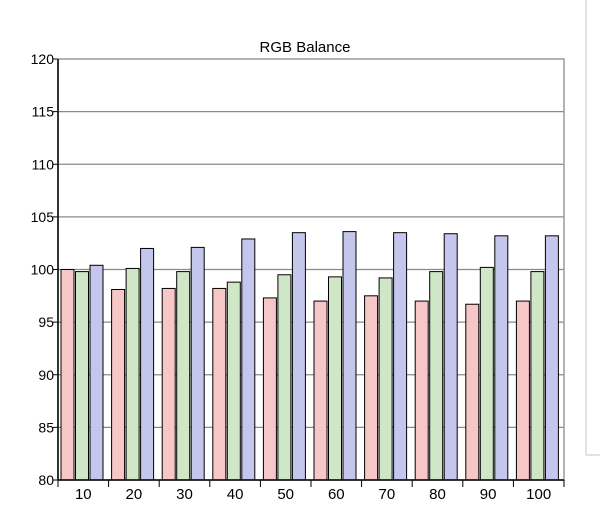  I want to click on y-tick-labels: 120 115 110 105 100 95 90 85 80, so click(43, 269).